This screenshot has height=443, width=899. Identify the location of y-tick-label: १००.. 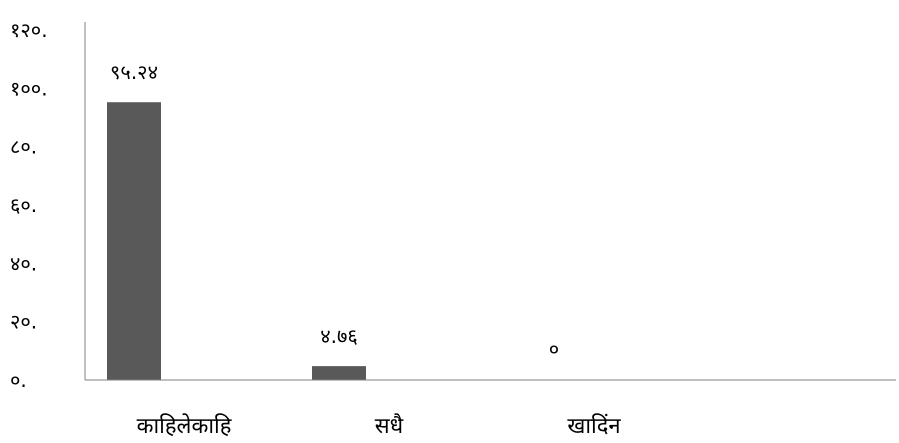
(29, 88).